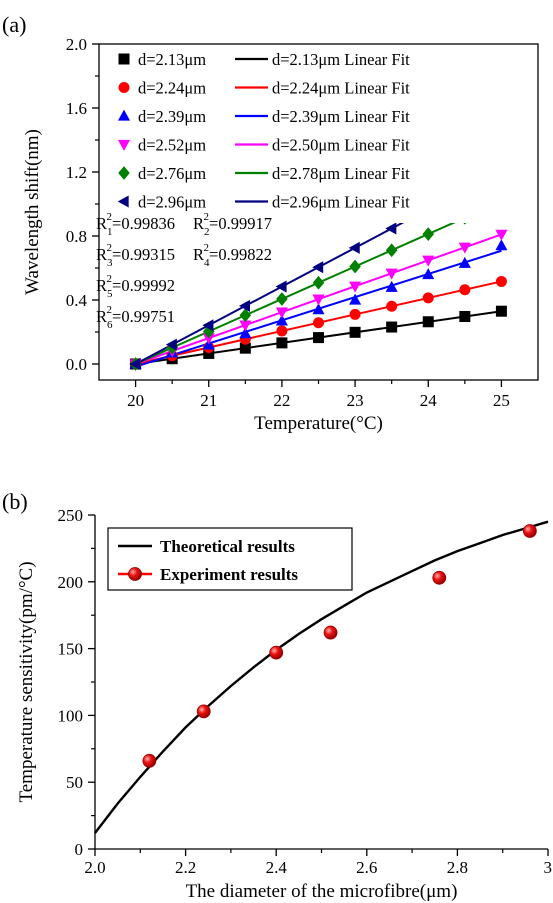  Describe the element at coordinates (15, 501) in the screenshot. I see `panel-b-label: (b)` at that location.